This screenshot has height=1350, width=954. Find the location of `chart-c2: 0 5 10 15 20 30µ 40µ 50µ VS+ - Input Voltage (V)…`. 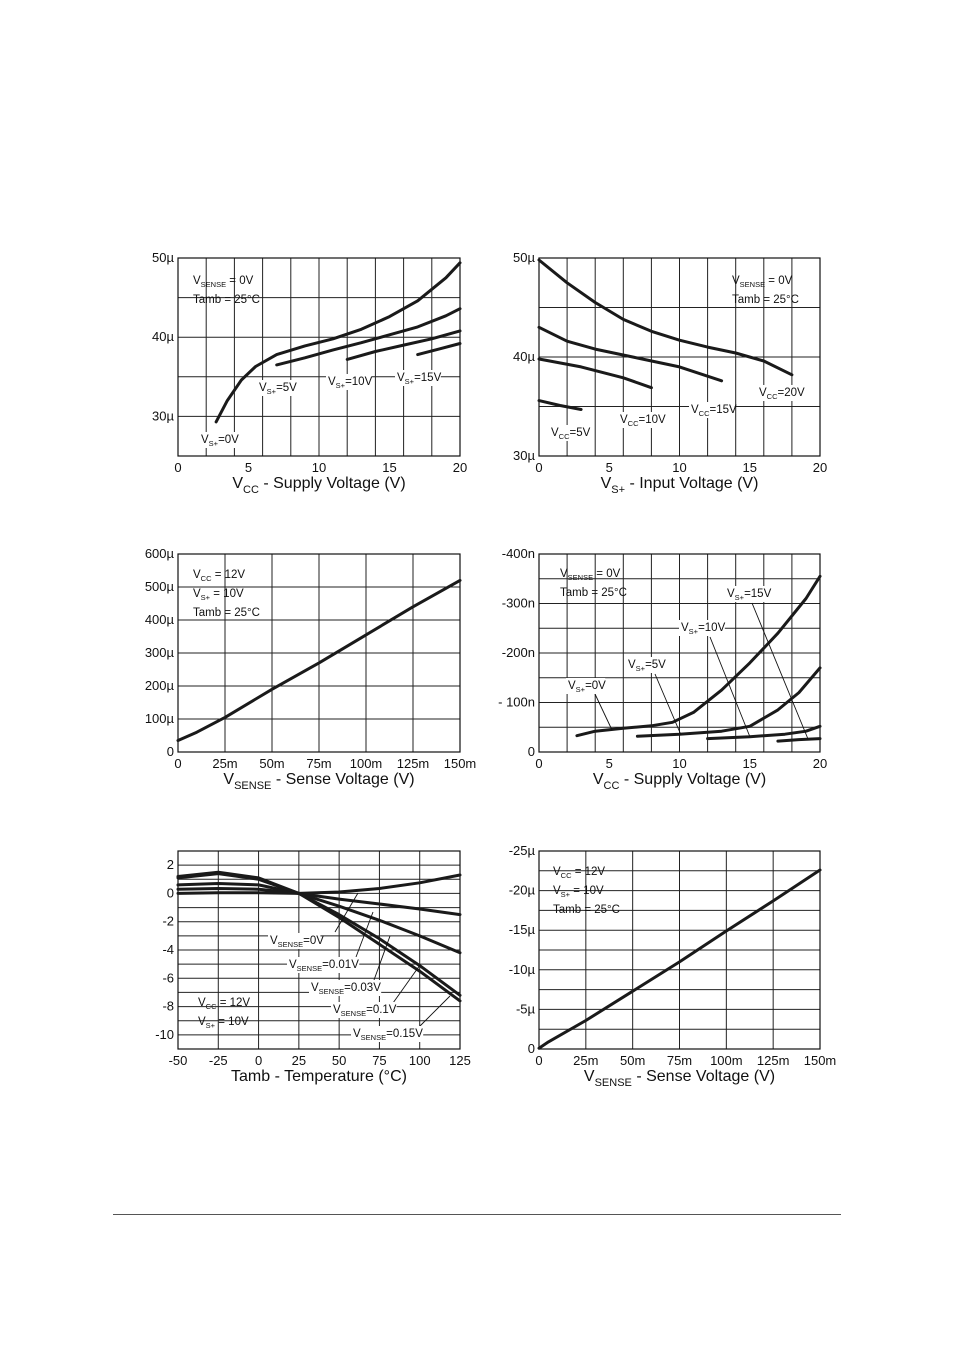

chart-c2: 0 5 10 15 20 30µ 40µ 50µ VS+ - Input Voltage (V)… is located at coordinates (670, 373).